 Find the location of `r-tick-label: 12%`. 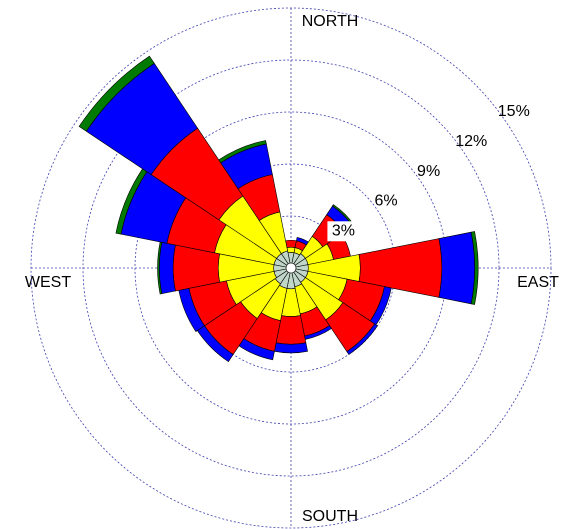

r-tick-label: 12% is located at coordinates (471, 141).